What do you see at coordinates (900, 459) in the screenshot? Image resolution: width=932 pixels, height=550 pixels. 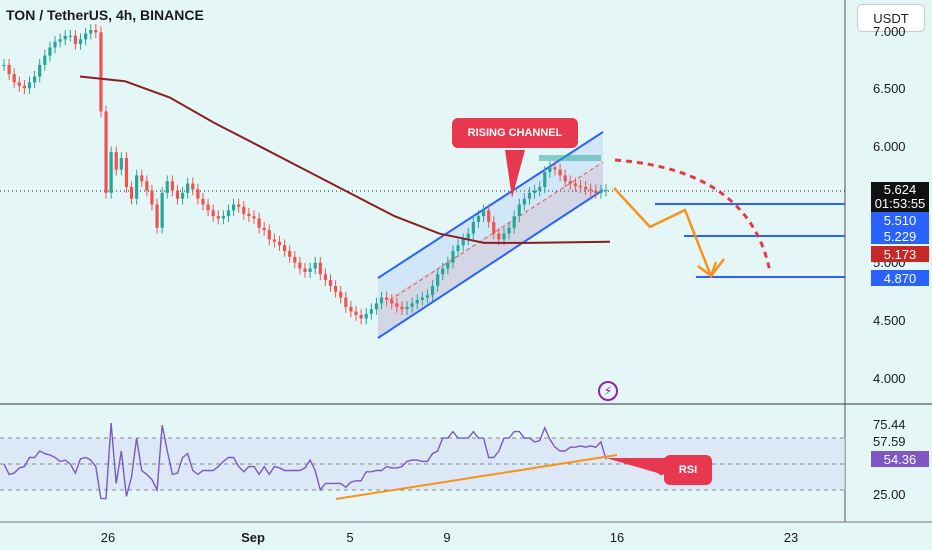 I see `rsi-current-tag: 54.36` at bounding box center [900, 459].